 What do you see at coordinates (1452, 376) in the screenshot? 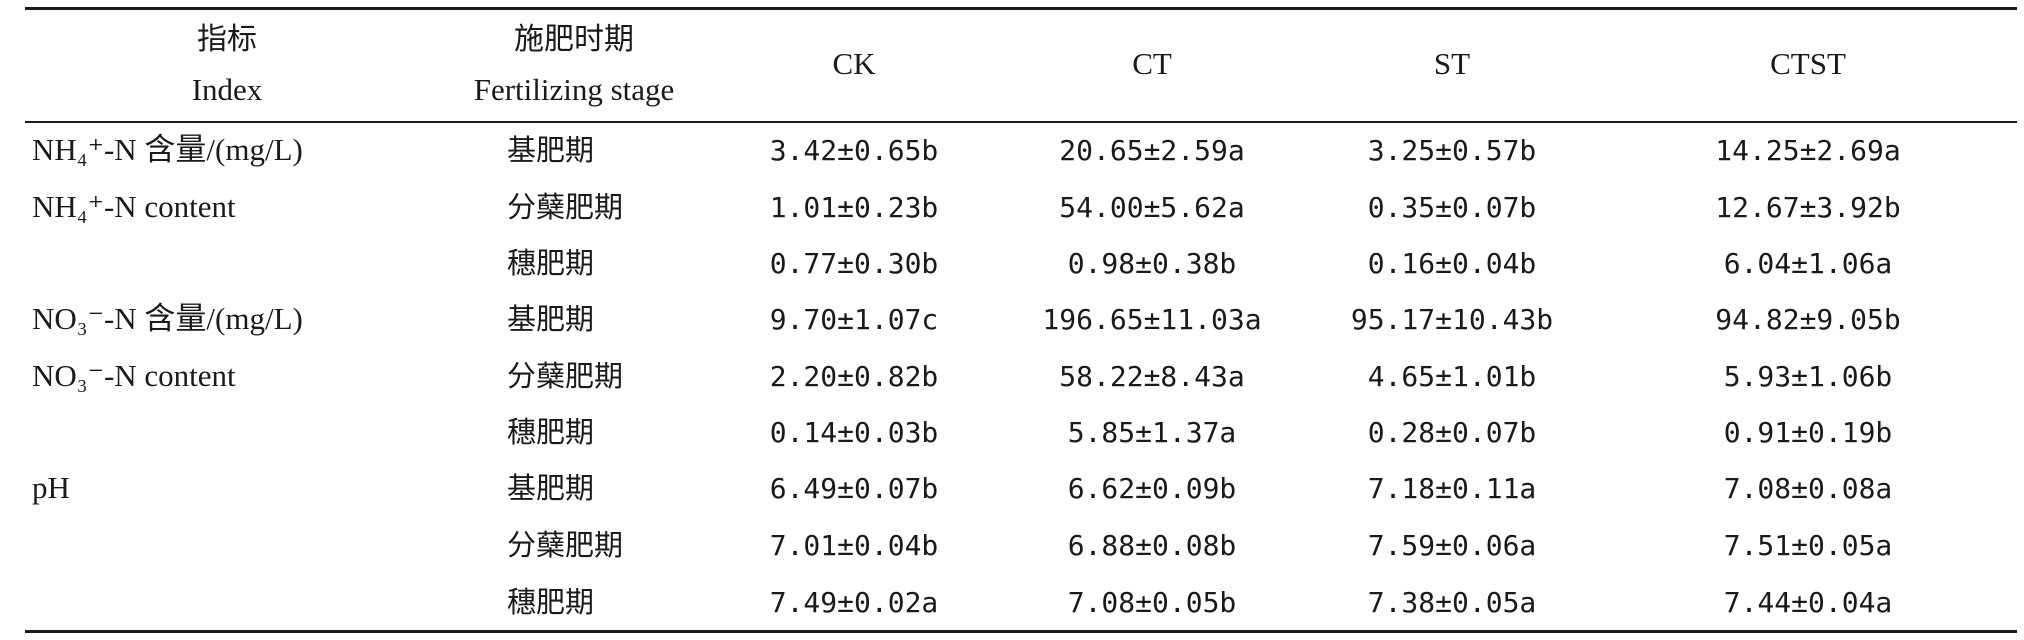
I see `cell-st: 4.65±1.01b` at bounding box center [1452, 376].